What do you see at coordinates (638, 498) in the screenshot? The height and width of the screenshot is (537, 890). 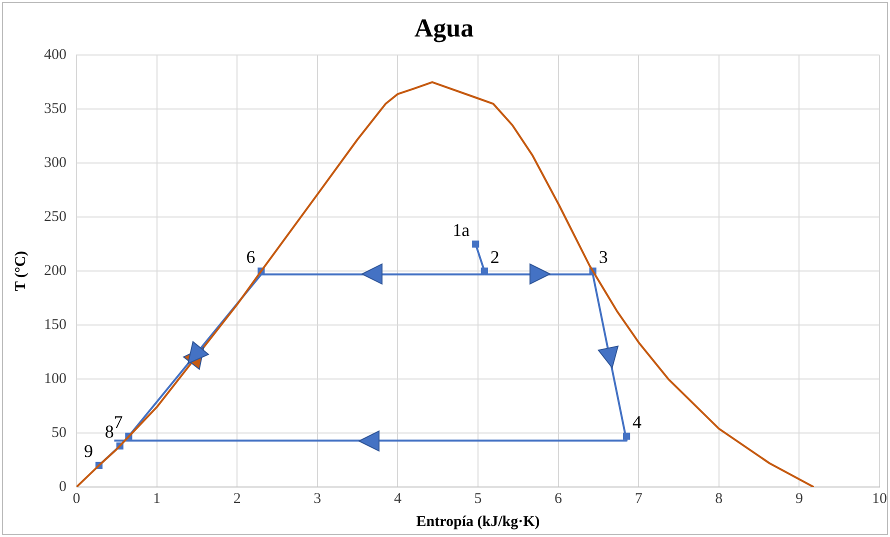 I see `x-tick-label: 7` at bounding box center [638, 498].